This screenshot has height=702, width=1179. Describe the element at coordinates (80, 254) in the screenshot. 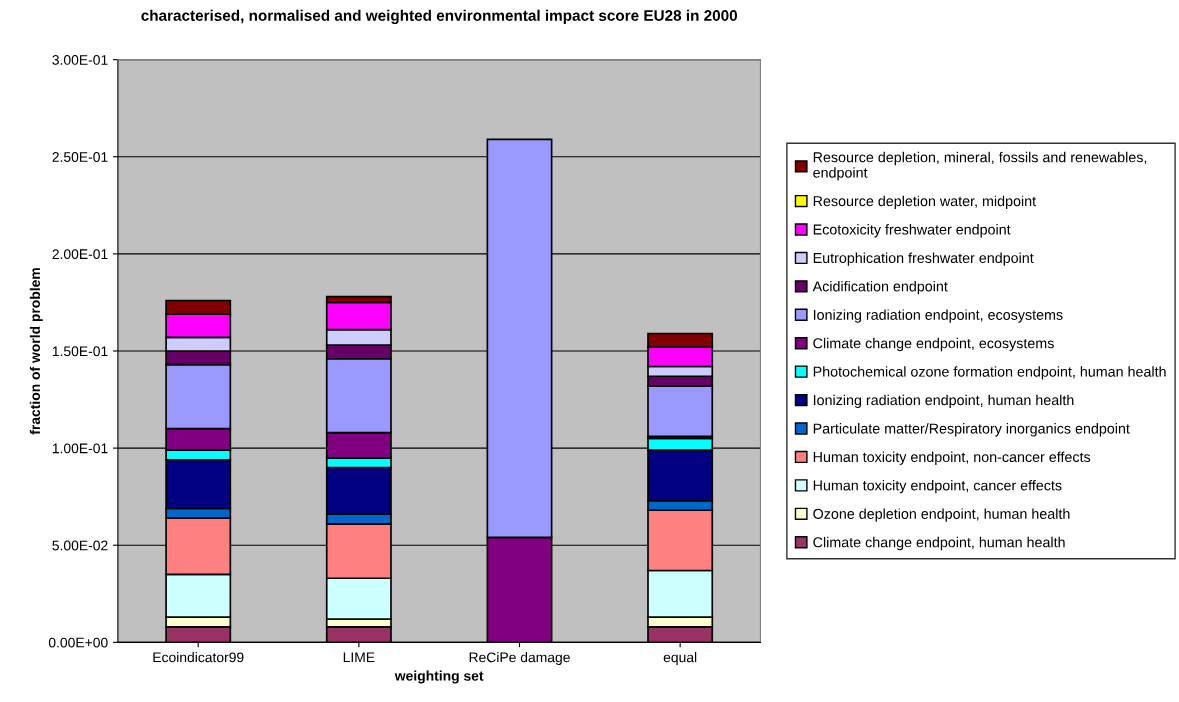

I see `y-tick-label: 2.00E-01` at that location.